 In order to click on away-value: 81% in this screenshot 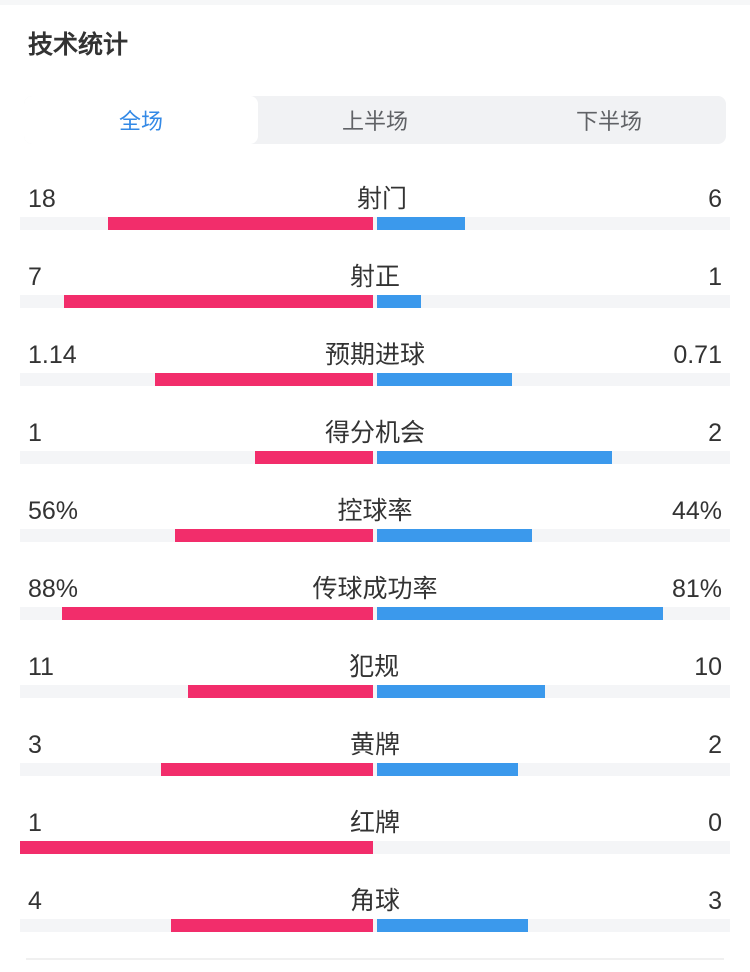, I will do `click(696, 589)`.